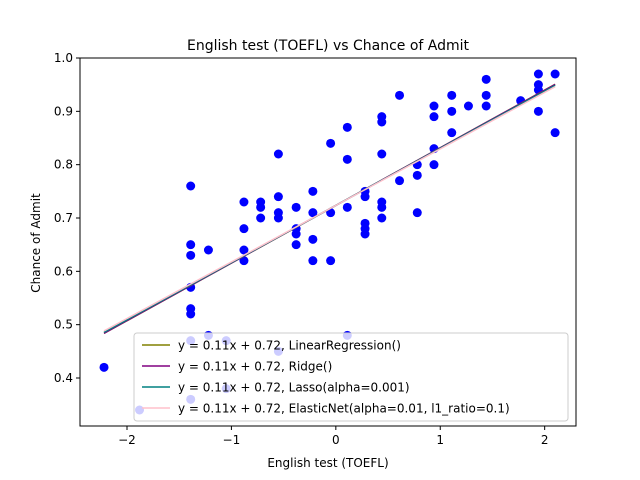  I want to click on y-tick-label: 0.4, so click(63, 378).